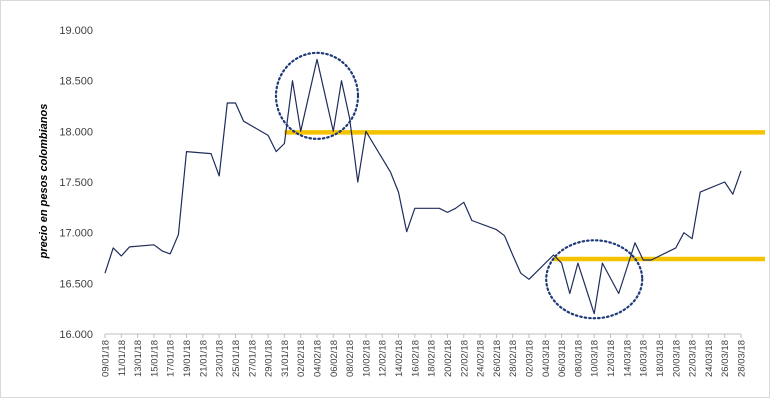 The image size is (772, 404). Describe the element at coordinates (203, 358) in the screenshot. I see `x-tick-label: 21/01/18` at that location.